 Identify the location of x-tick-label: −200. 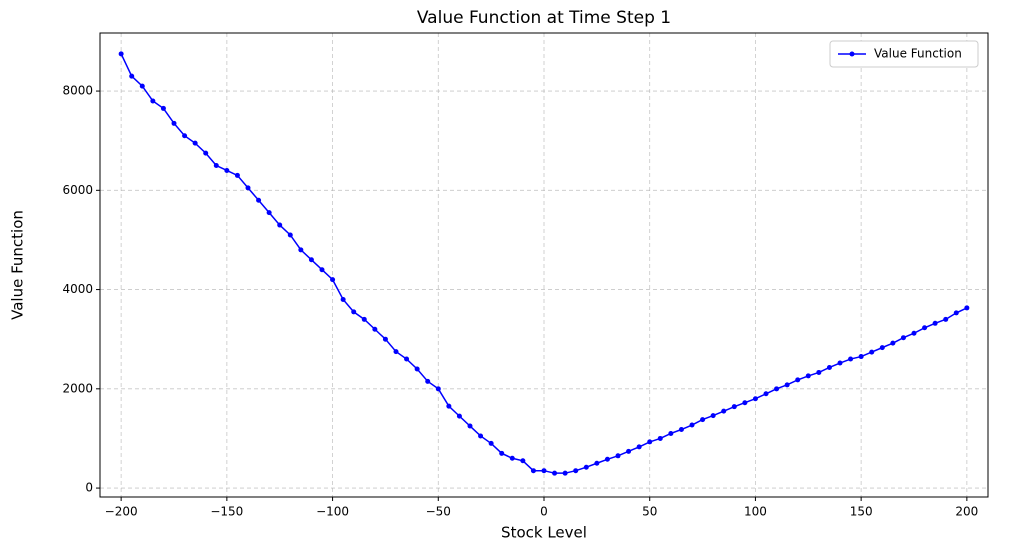
(121, 512).